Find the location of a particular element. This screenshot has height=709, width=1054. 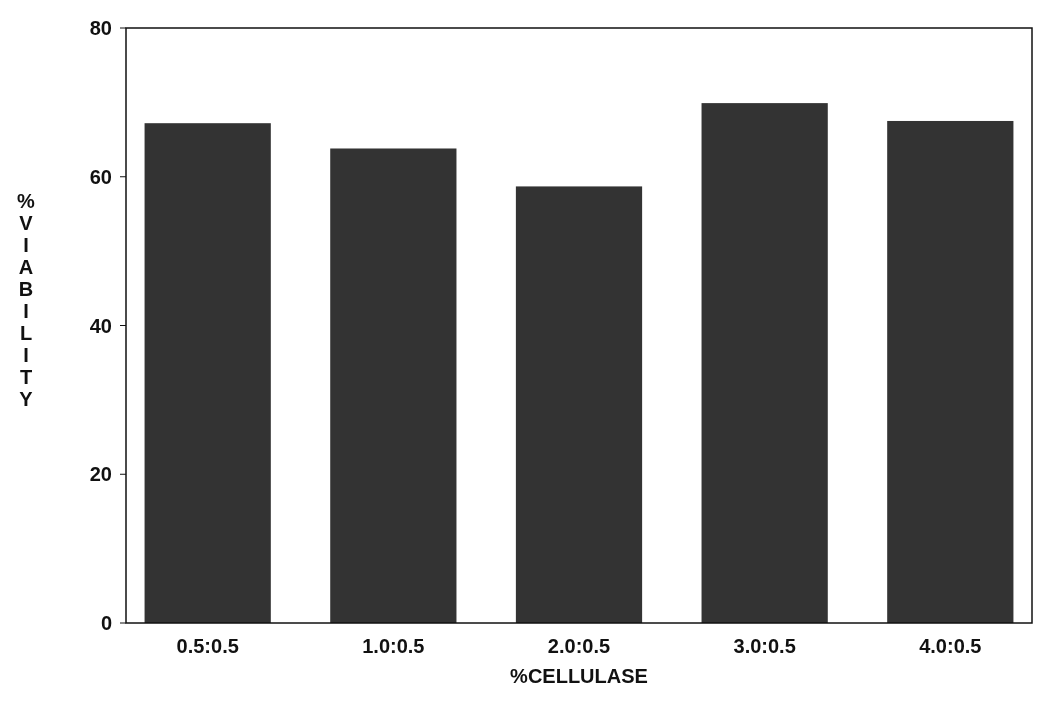

x-tick-label: 0.5:0.5 is located at coordinates (207, 646).